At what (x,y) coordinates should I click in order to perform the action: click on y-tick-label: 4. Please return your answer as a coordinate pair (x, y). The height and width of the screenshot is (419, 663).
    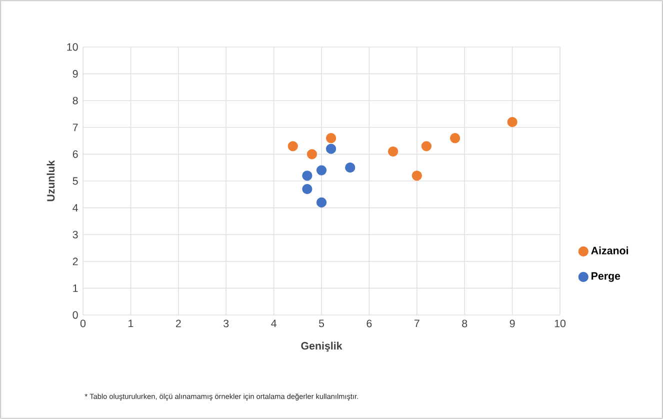
    Looking at the image, I should click on (75, 208).